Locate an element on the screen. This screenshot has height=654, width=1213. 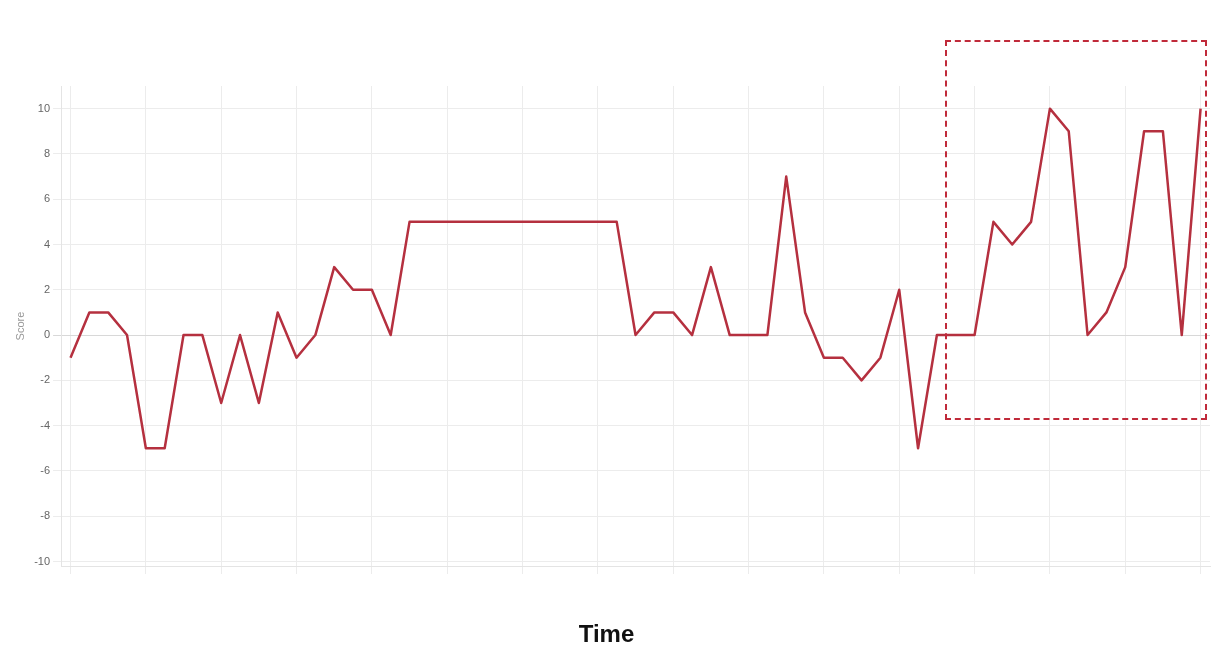
y-tick-label: -2 is located at coordinates (45, 379).